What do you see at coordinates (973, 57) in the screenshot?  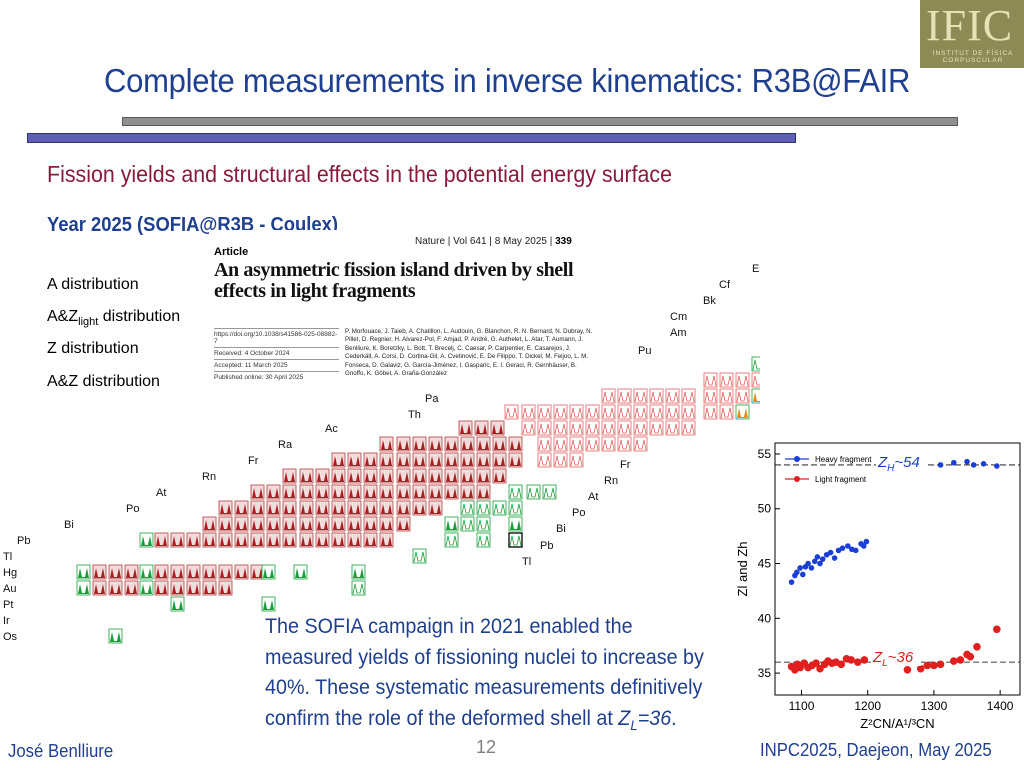 I see `logo-subtext: INSTITUT DE FÍSICA CORPUSCULAR` at bounding box center [973, 57].